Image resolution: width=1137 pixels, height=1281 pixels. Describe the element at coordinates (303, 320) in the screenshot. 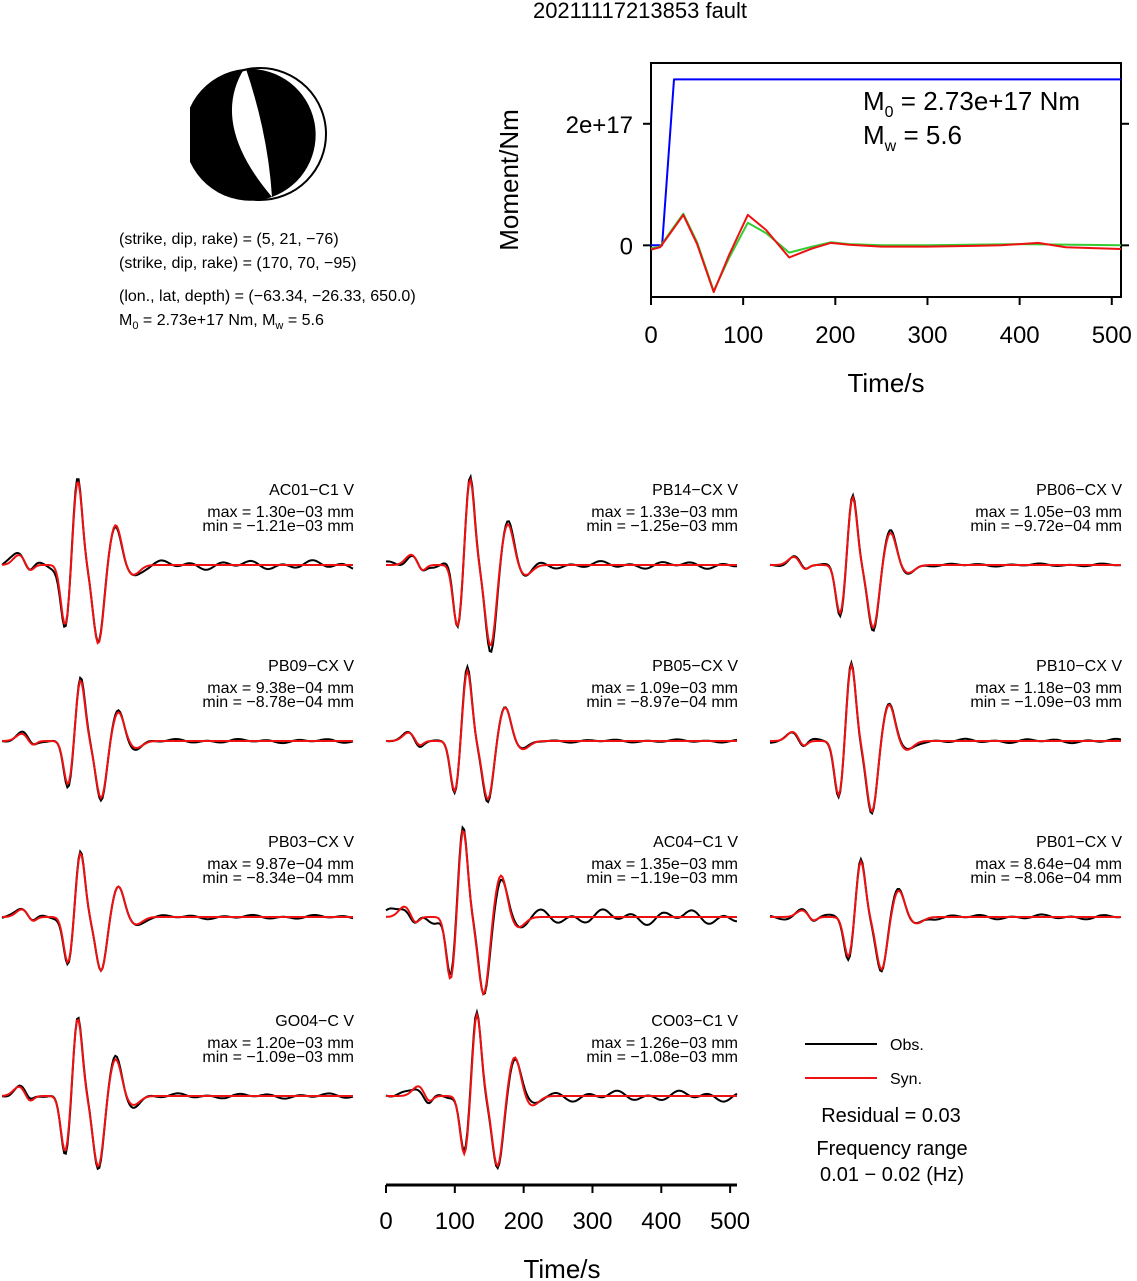

I see `mw-rest: = 5.6` at that location.